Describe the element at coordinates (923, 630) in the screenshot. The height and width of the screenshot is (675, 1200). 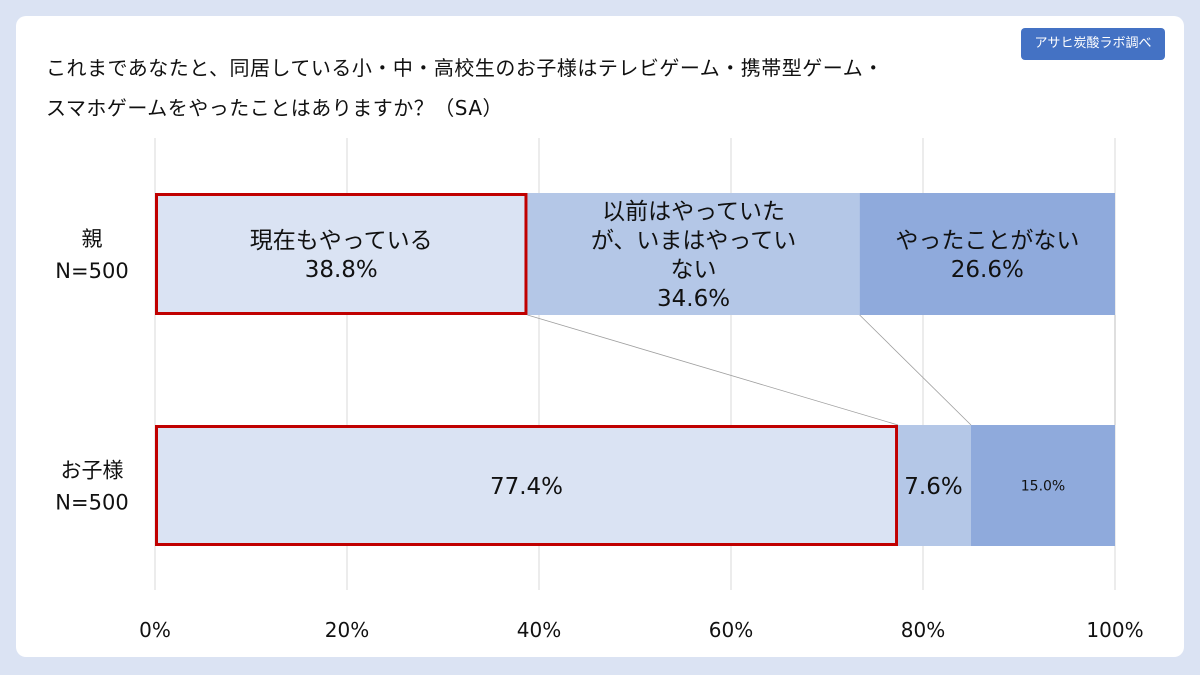
I see `x-tick-label: 80%` at that location.